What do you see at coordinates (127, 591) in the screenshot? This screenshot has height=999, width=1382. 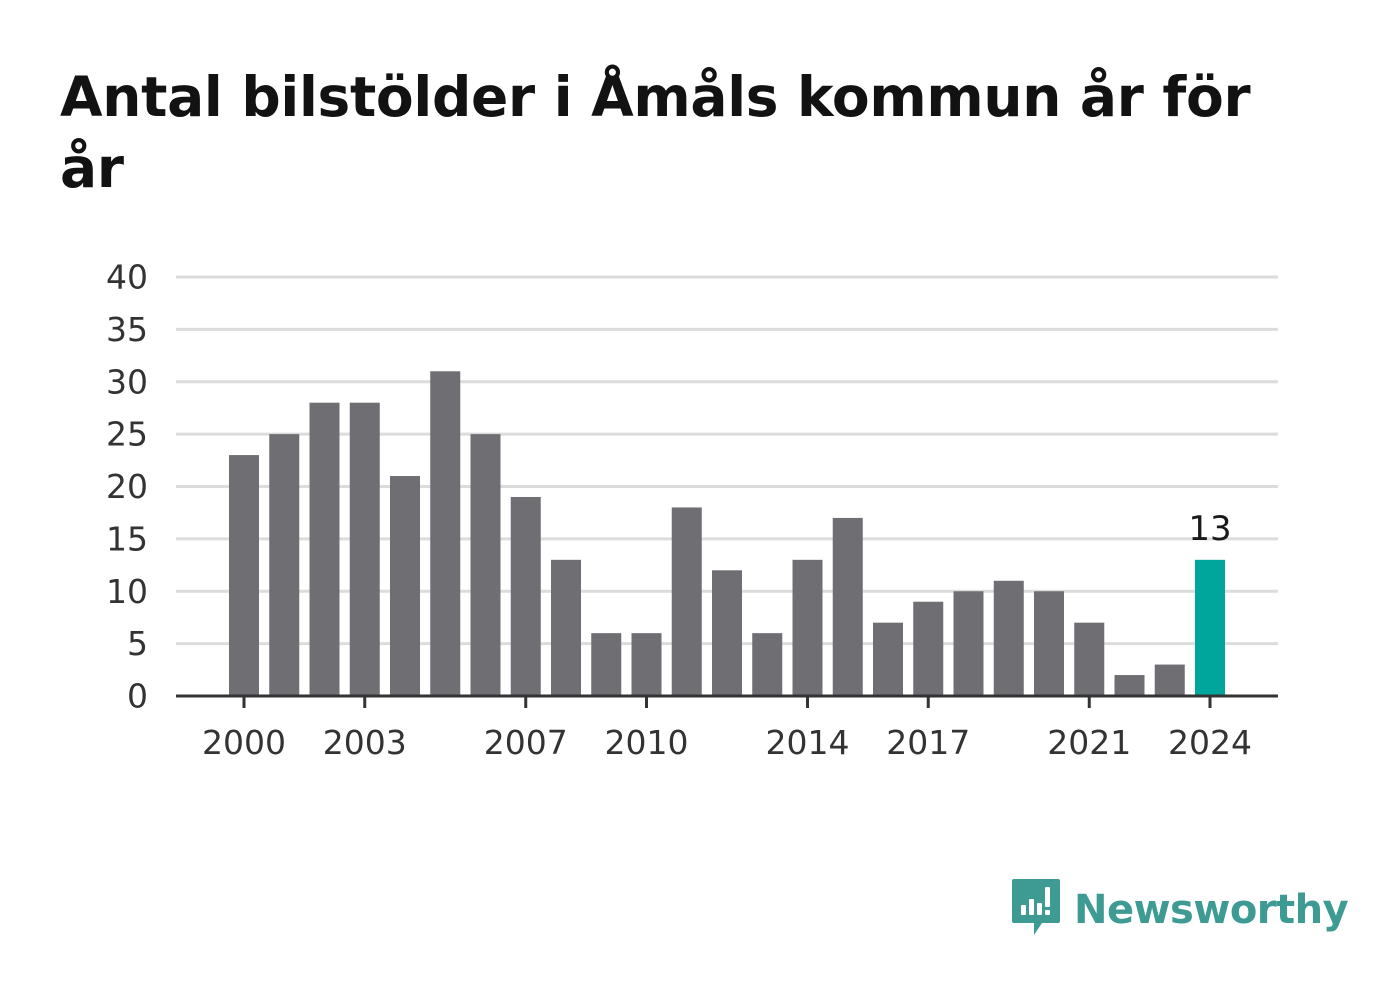 I see `y-tick-label: 10` at bounding box center [127, 591].